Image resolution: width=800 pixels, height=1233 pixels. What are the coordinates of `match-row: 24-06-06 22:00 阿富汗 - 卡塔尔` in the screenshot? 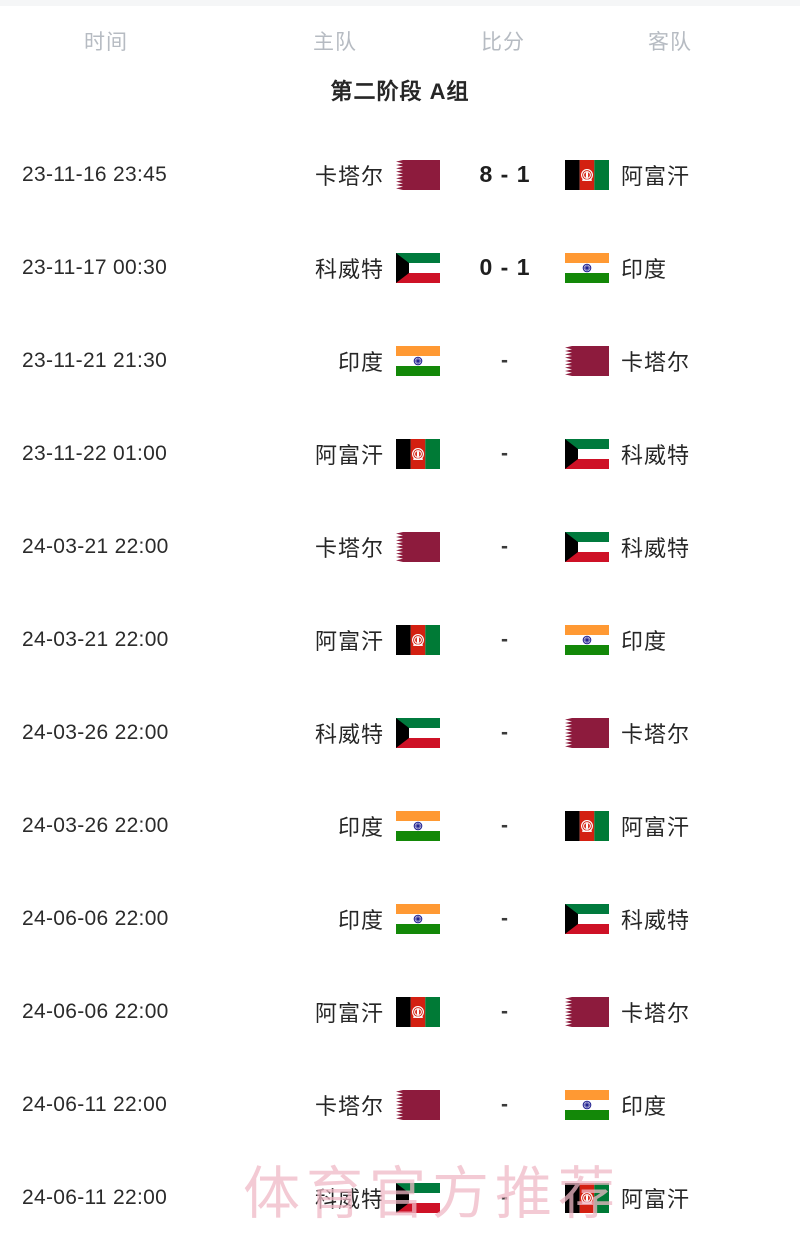 It's located at (400, 1011).